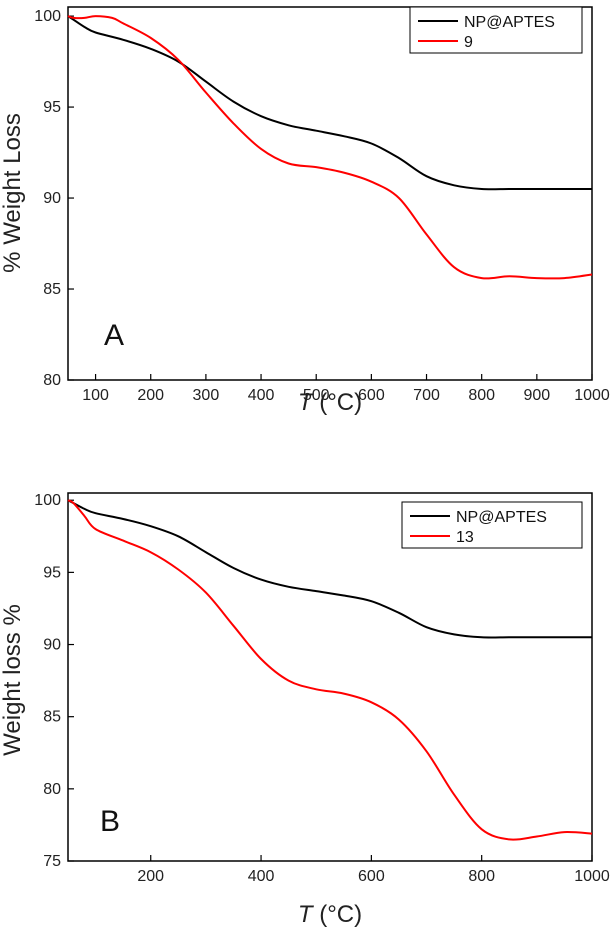  Describe the element at coordinates (95, 395) in the screenshot. I see `chart-a-x-tick-label: 100` at that location.